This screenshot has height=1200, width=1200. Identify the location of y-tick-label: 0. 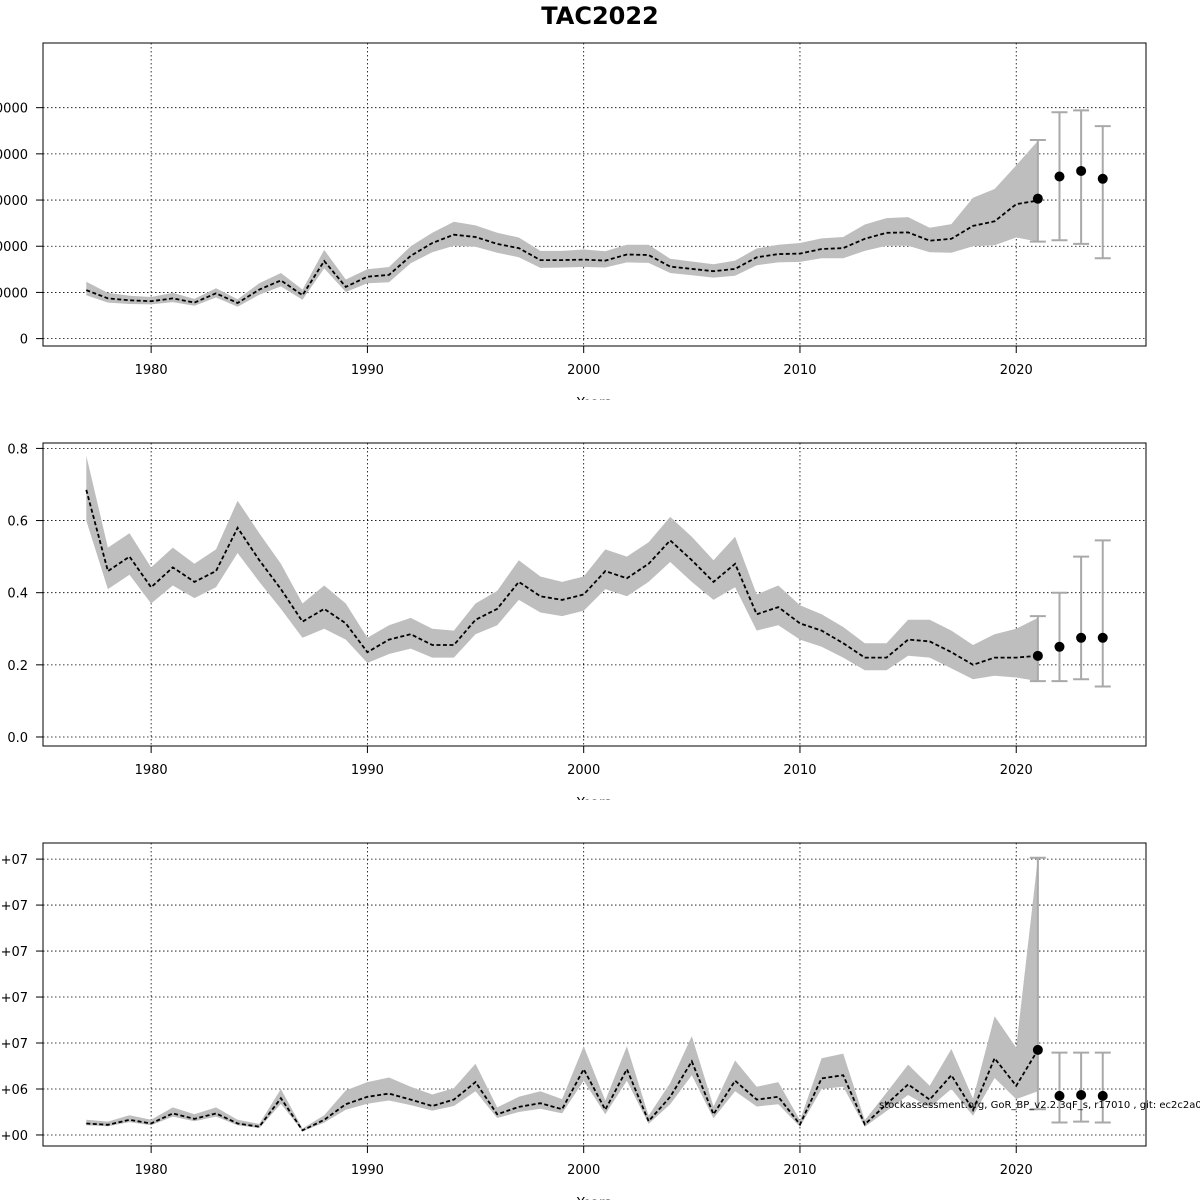
(24, 340).